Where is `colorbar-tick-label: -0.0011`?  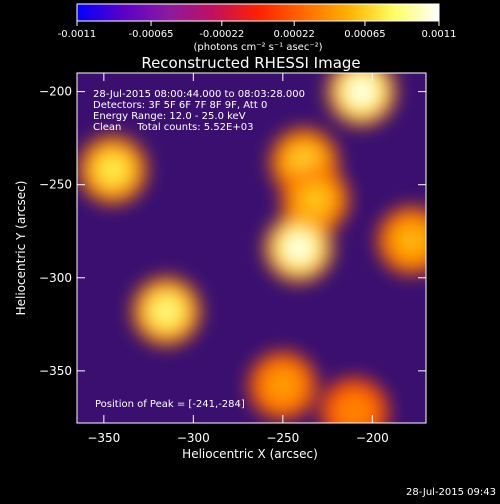
colorbar-tick-label: -0.0011 is located at coordinates (77, 34).